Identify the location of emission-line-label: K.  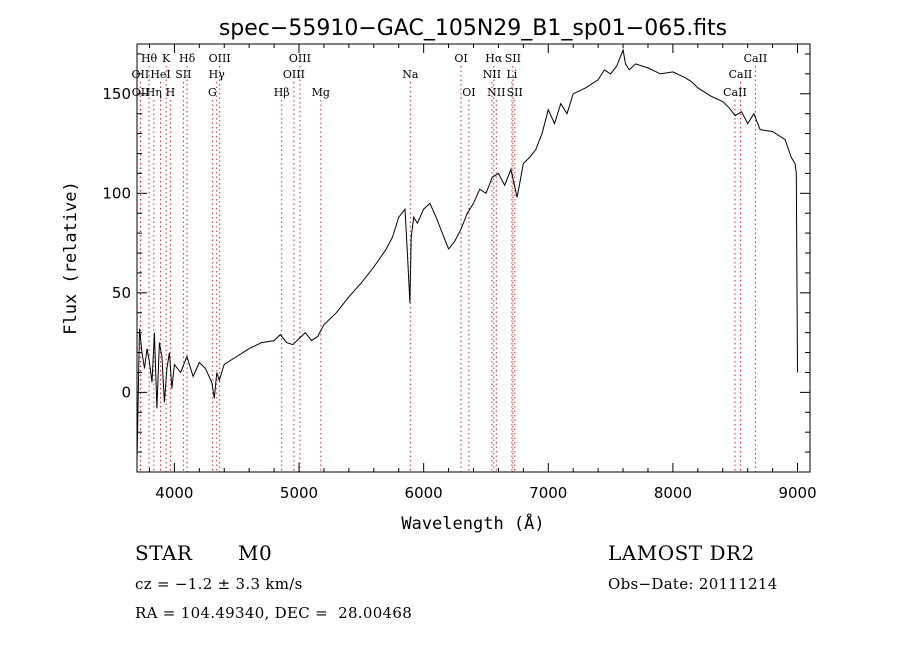
(166, 58).